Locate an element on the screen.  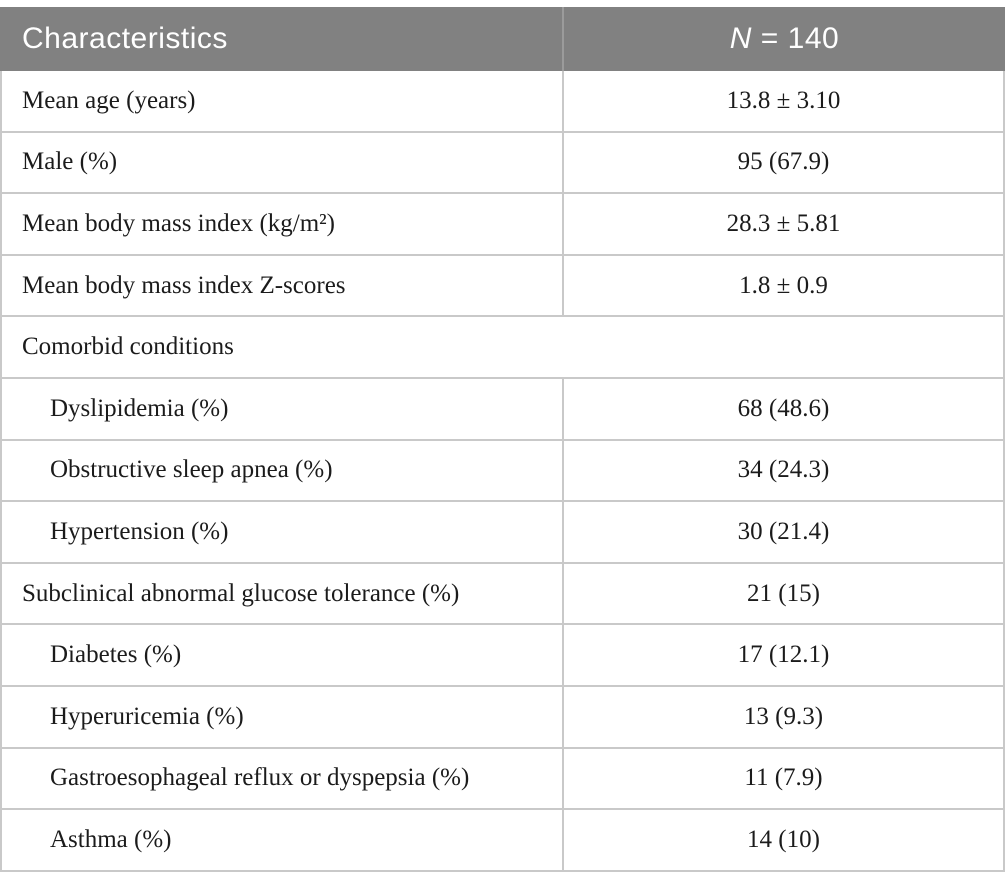
row-label: Mean body mass index Z-scores is located at coordinates (283, 285).